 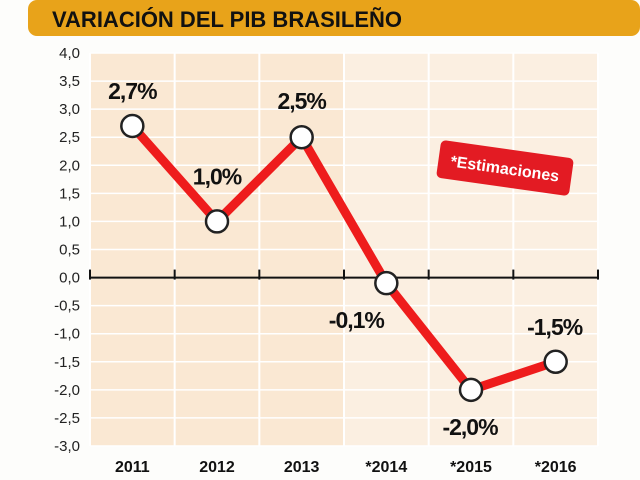 I want to click on y-tick-label: 3,5, so click(x=69, y=81).